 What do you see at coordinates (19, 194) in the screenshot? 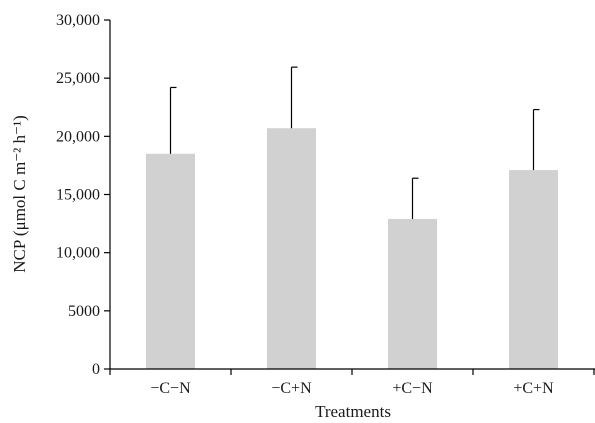
I see `y-axis-title: NCP (μmol C m⁻² h⁻¹)` at bounding box center [19, 194].